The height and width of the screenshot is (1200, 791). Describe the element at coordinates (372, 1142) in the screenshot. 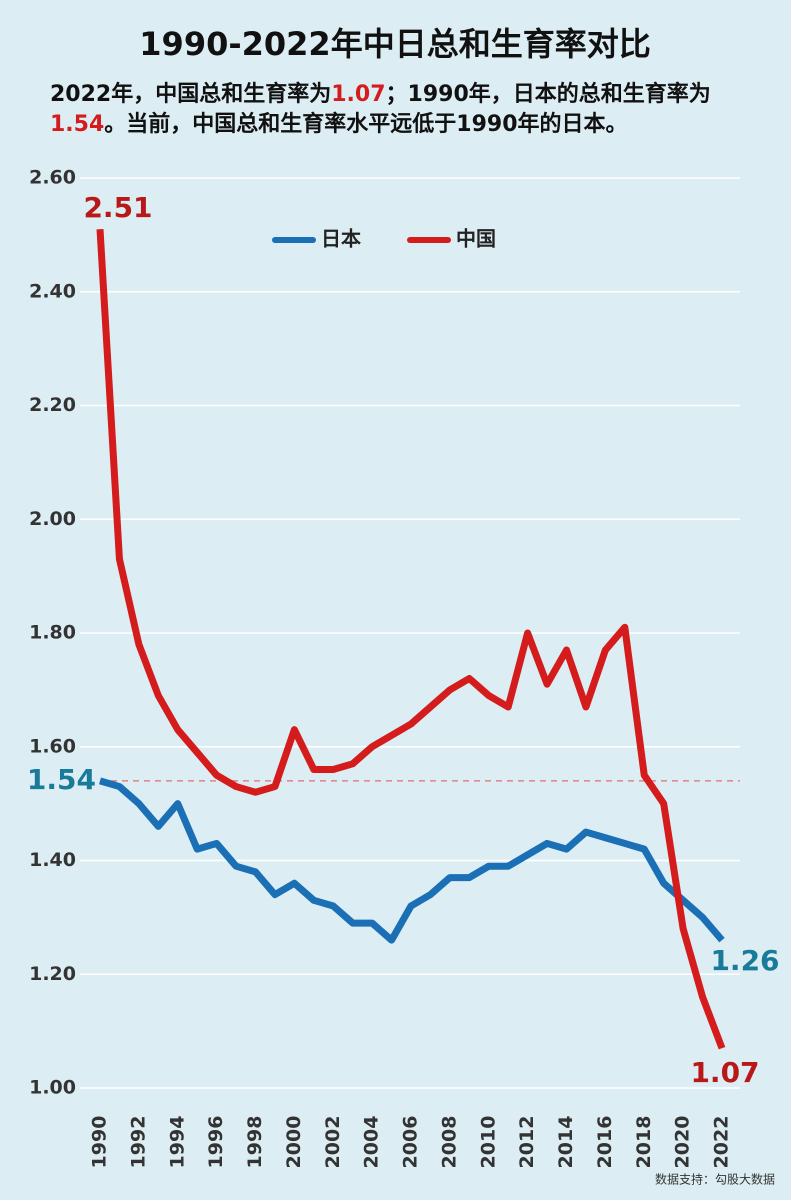

I see `x-tick-label: 2004` at that location.